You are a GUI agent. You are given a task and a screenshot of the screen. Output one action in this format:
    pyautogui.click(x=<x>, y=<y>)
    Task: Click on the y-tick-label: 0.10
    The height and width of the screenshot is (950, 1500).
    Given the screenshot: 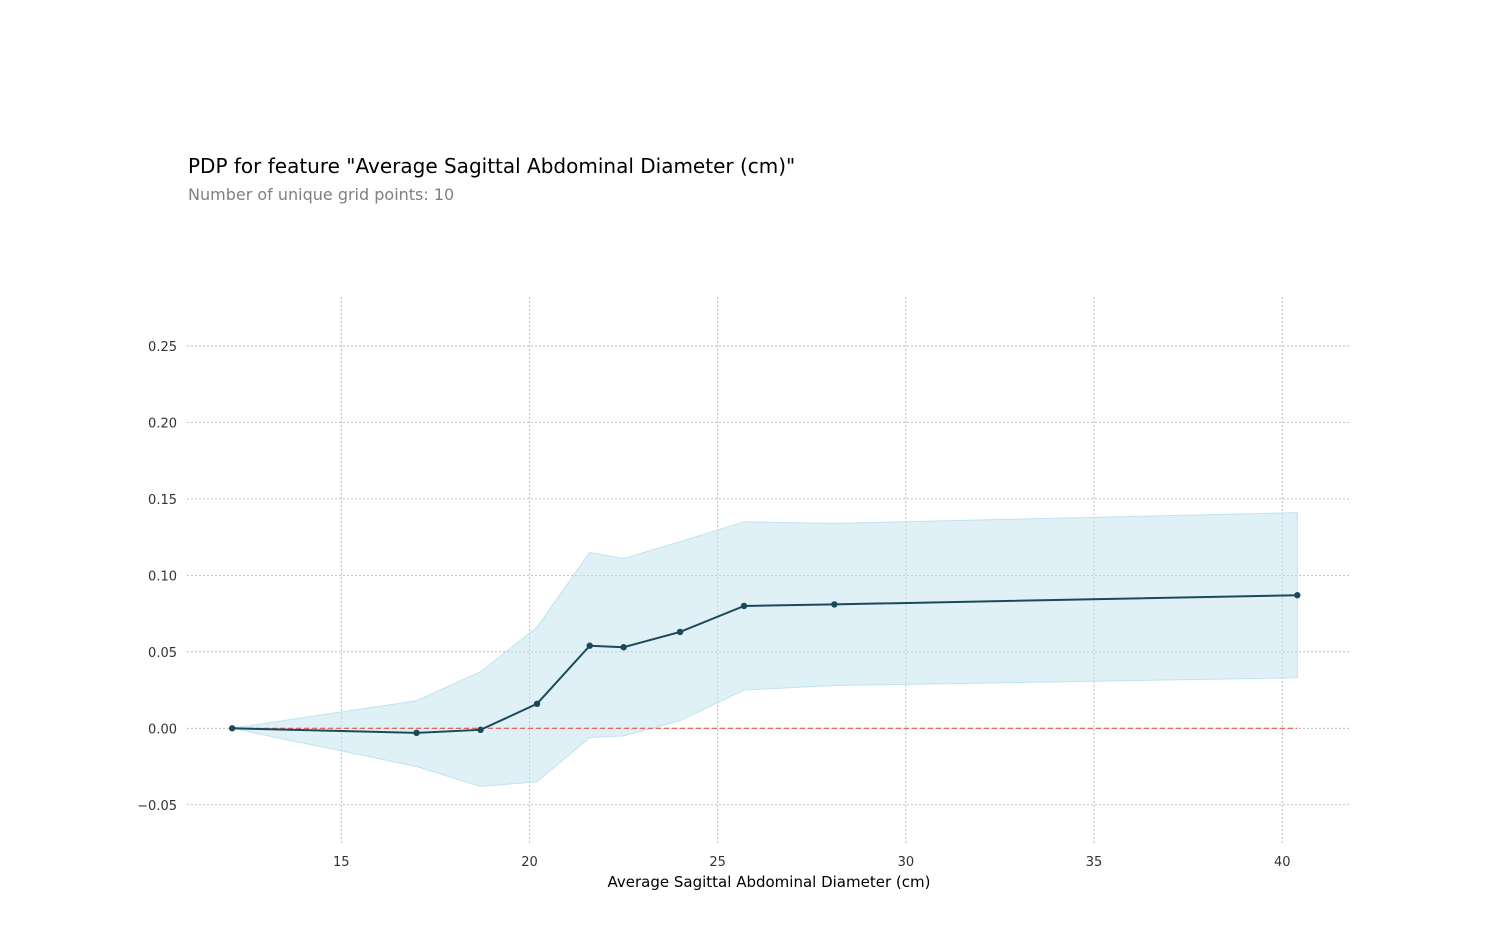 What is the action you would take?
    pyautogui.click(x=162, y=576)
    